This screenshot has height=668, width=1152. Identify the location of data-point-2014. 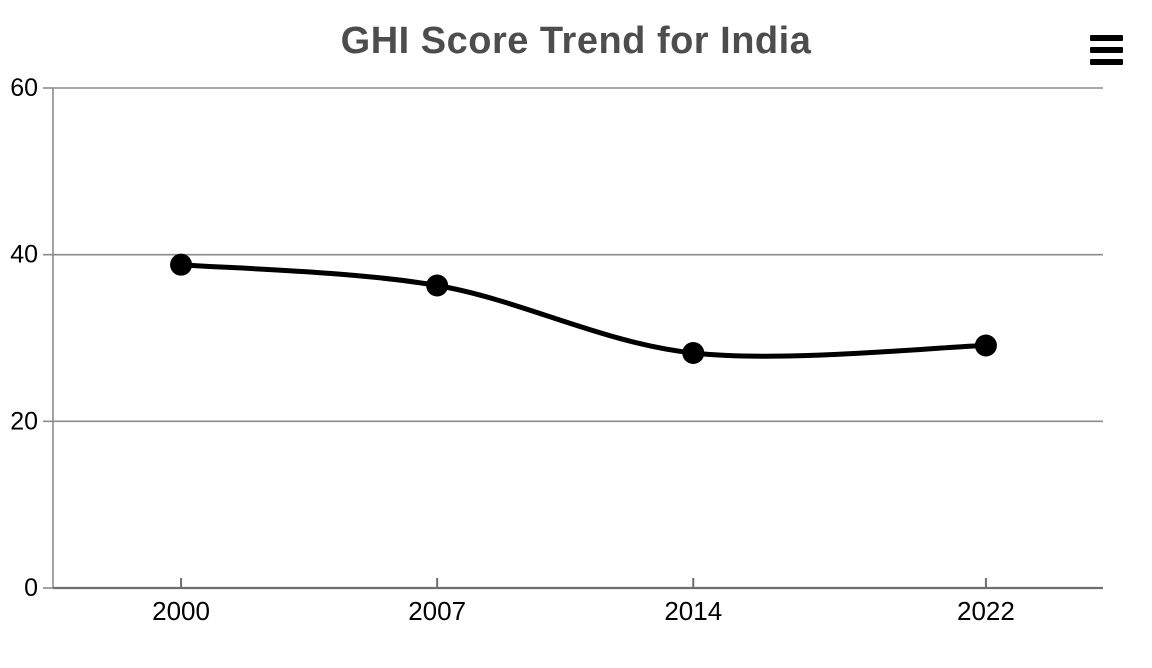
(693, 353).